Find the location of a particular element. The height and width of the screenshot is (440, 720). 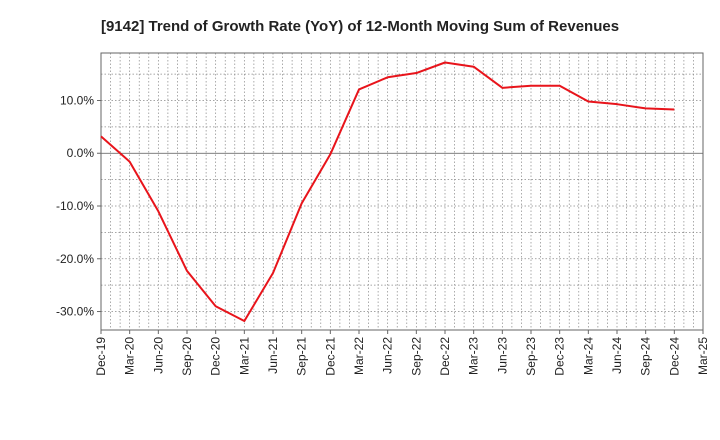

x-tick-label: Dec-19 is located at coordinates (101, 356).